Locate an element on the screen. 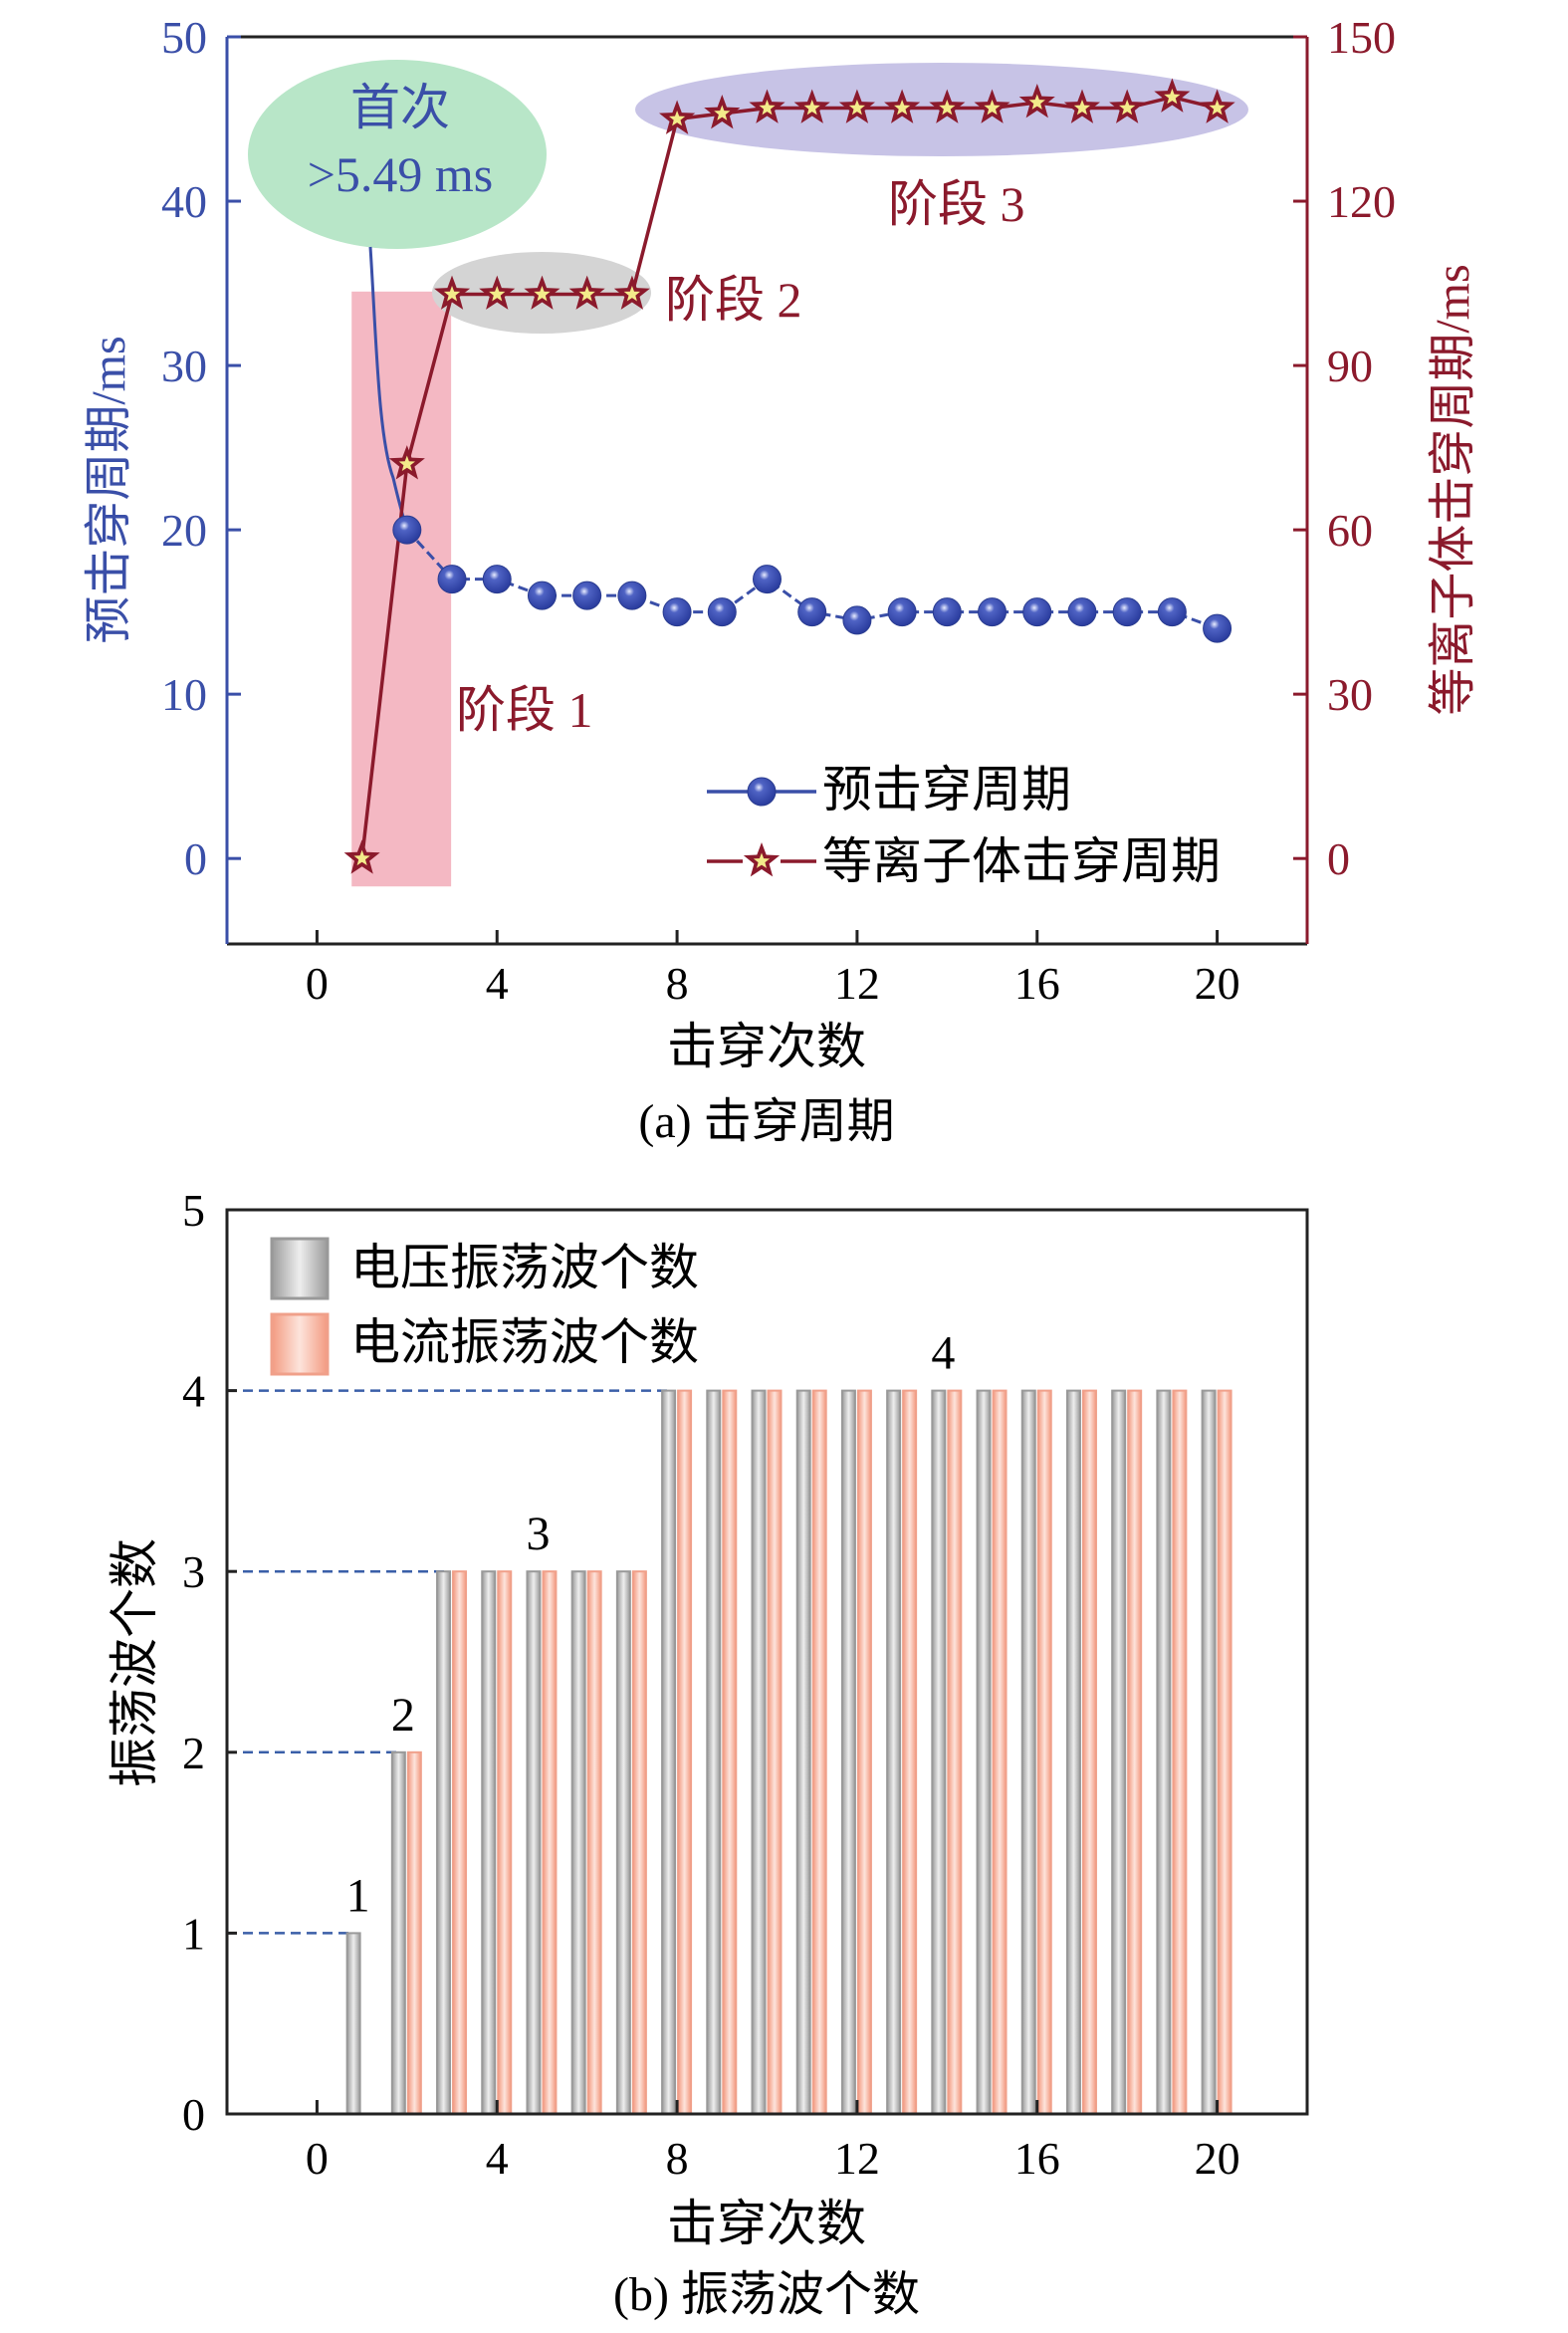 The image size is (1568, 2333). legend-label-current: 电流振荡波个数 is located at coordinates (524, 1342).